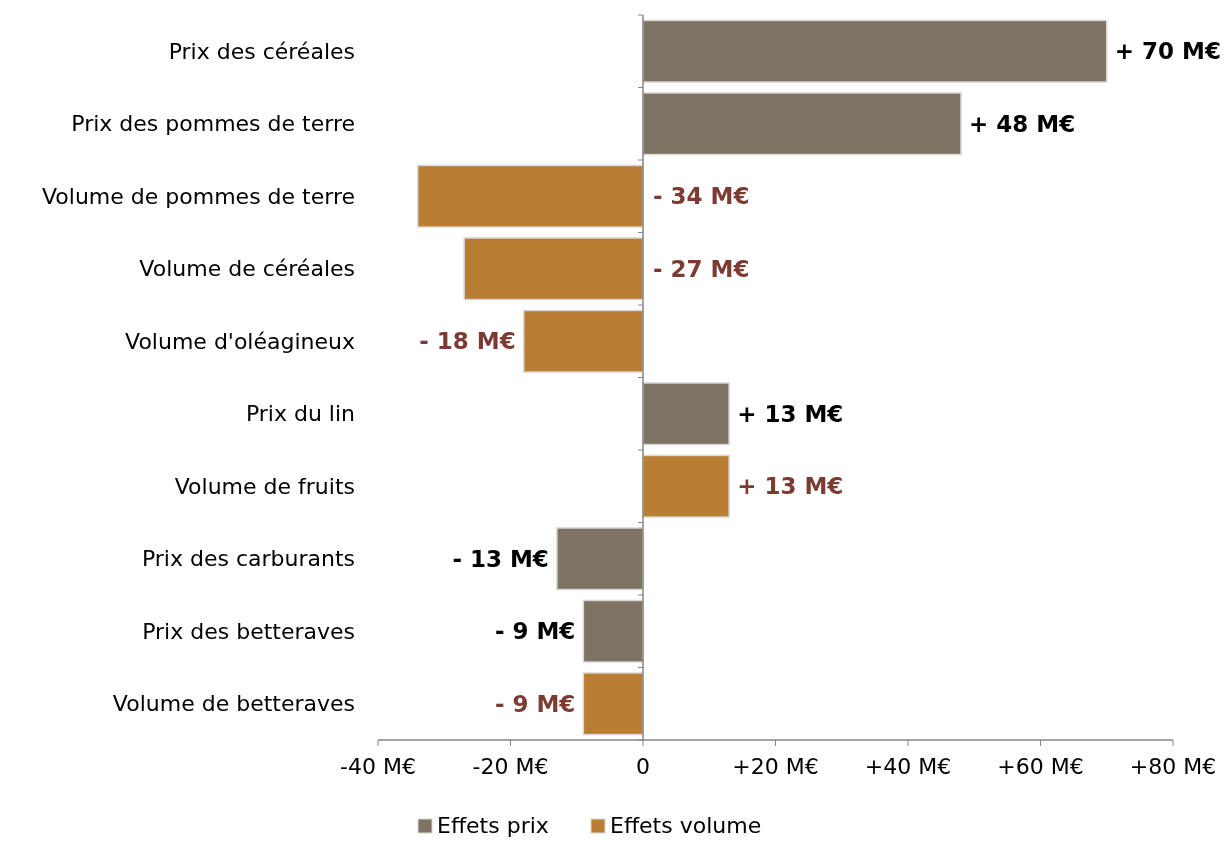  What do you see at coordinates (248, 559) in the screenshot?
I see `y-tick-label: Prix des carburants` at bounding box center [248, 559].